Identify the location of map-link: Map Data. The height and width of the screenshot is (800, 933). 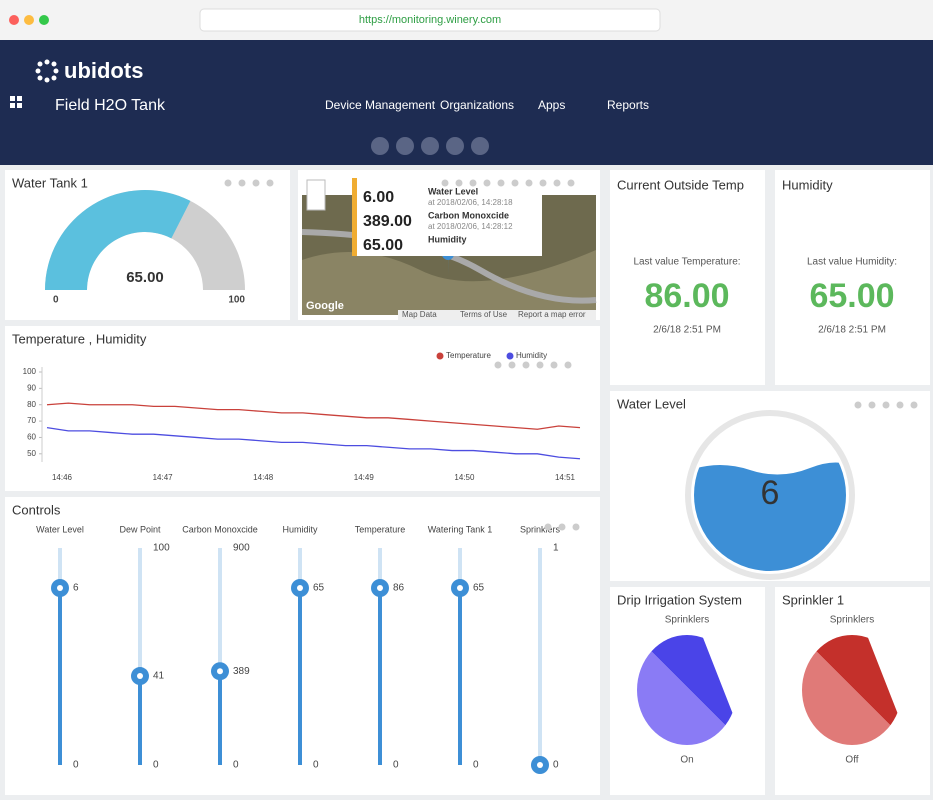
(419, 314).